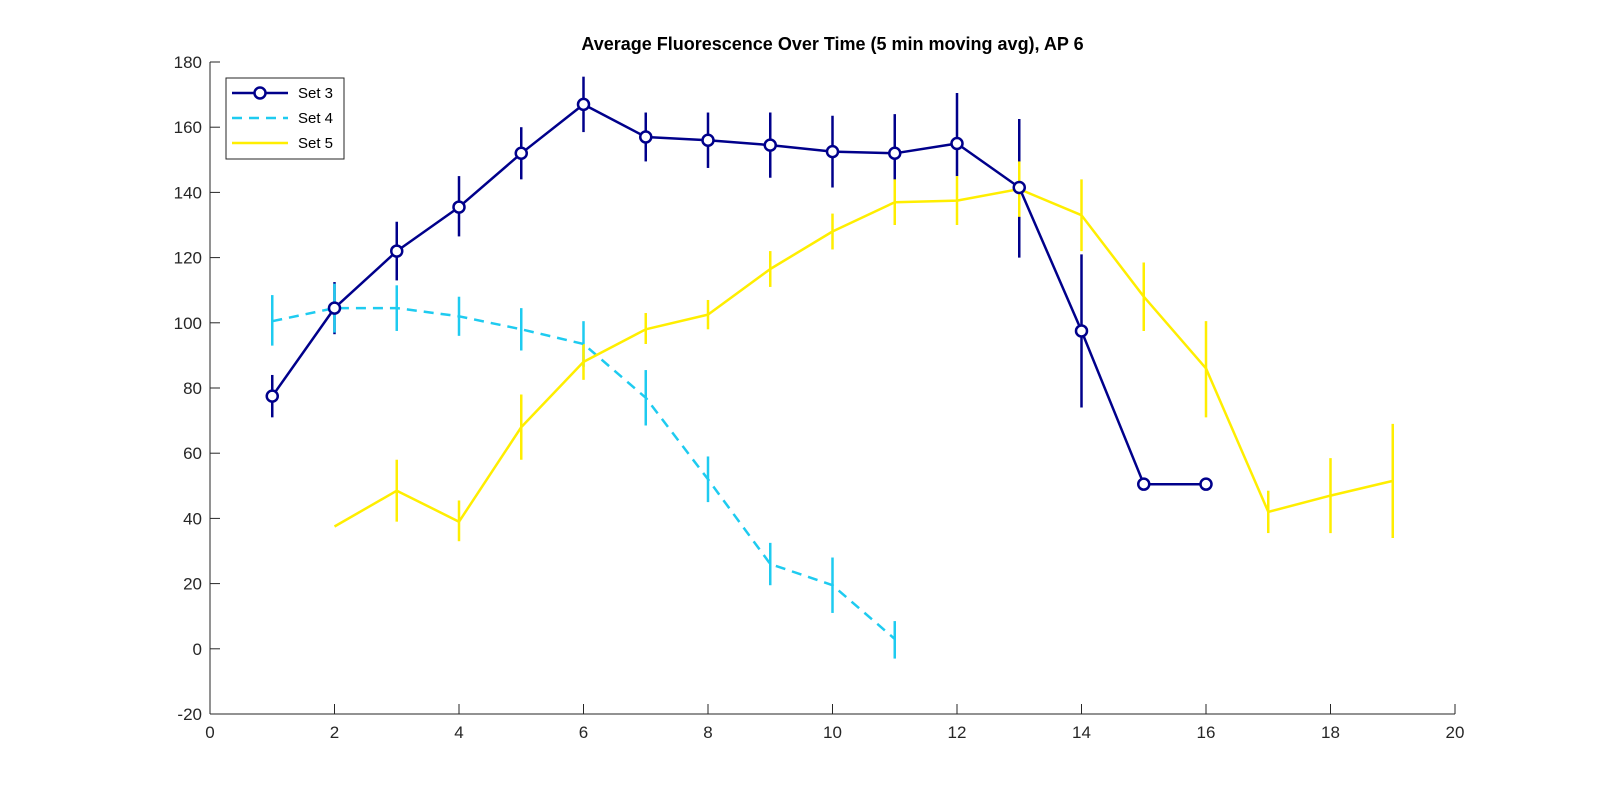 This screenshot has width=1600, height=805. What do you see at coordinates (285, 118) in the screenshot?
I see `legend: Set 3 Set 4 Set 5` at bounding box center [285, 118].